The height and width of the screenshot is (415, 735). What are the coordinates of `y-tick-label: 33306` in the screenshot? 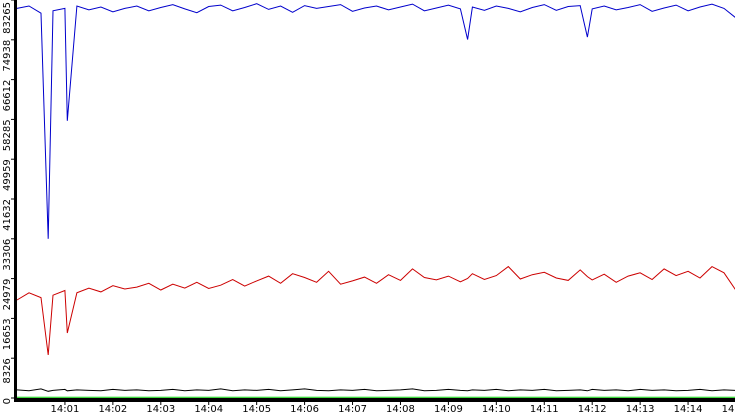 It's located at (7, 255).